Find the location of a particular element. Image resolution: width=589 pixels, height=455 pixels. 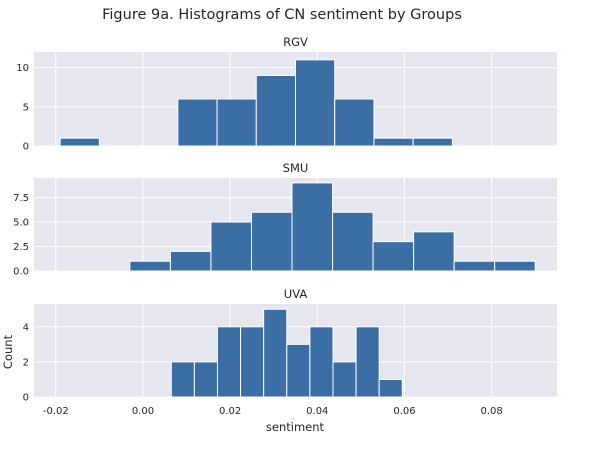

panel-title: RGV is located at coordinates (295, 42).